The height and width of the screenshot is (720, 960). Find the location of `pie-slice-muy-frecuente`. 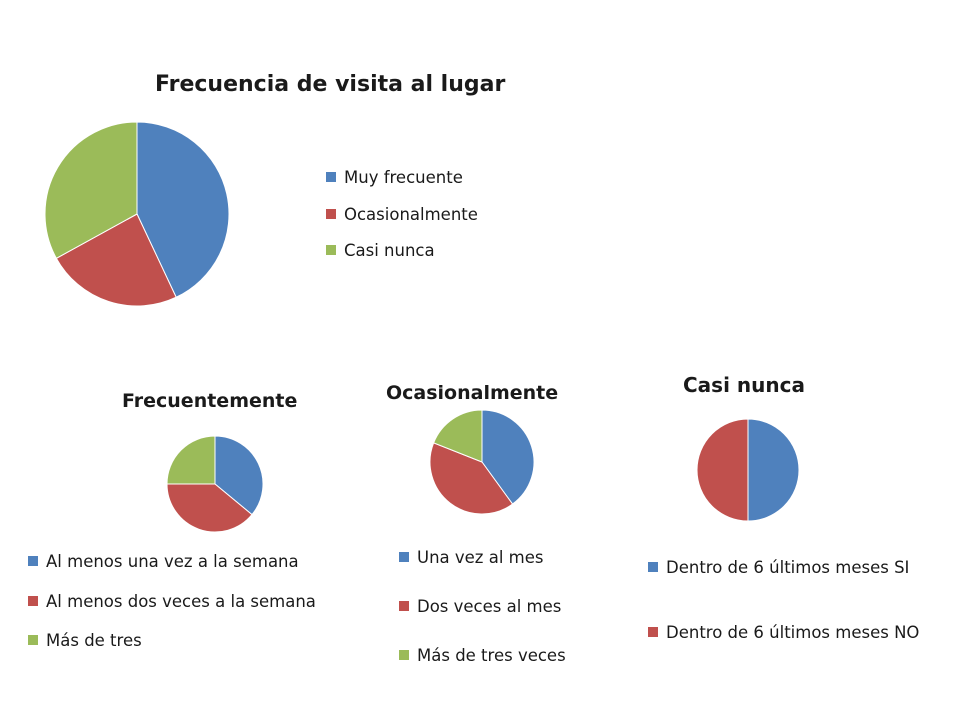

pie-slice-muy-frecuente is located at coordinates (183, 209).